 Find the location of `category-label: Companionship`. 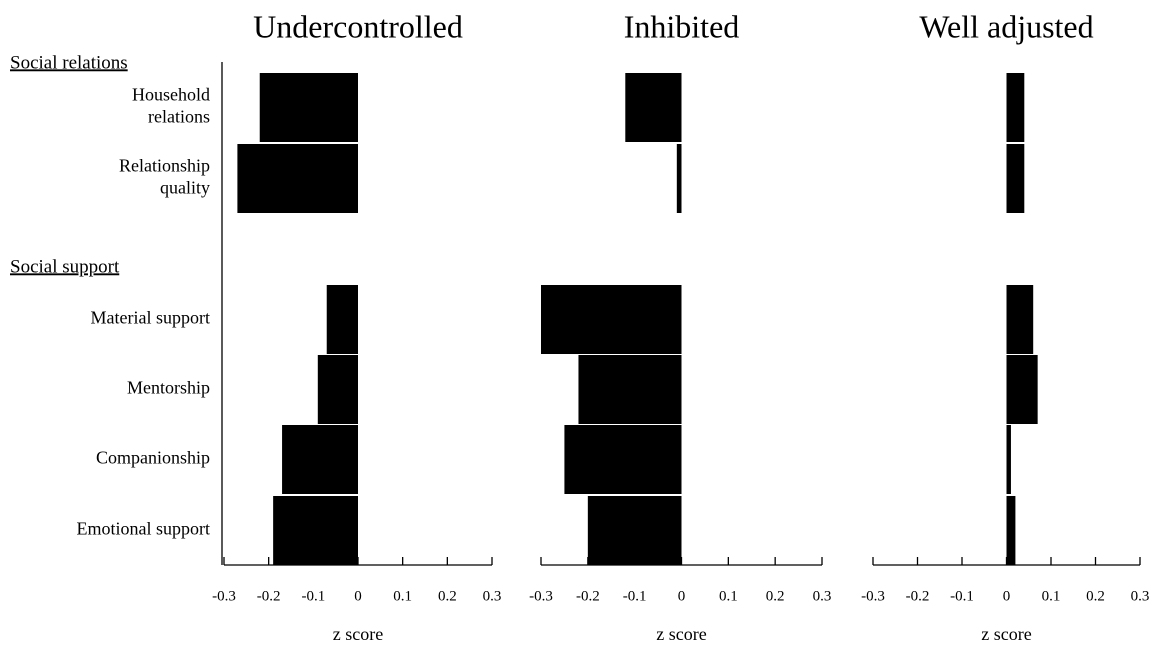

category-label: Companionship is located at coordinates (153, 458).